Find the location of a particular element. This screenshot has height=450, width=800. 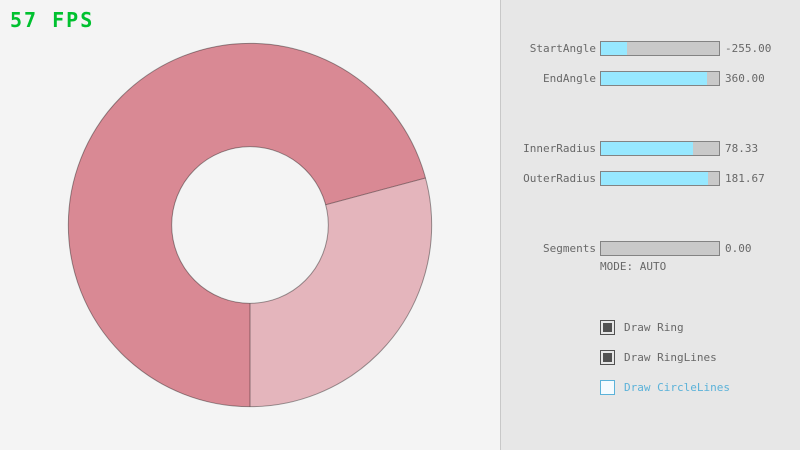

startangle-value: -255.00 is located at coordinates (748, 48).